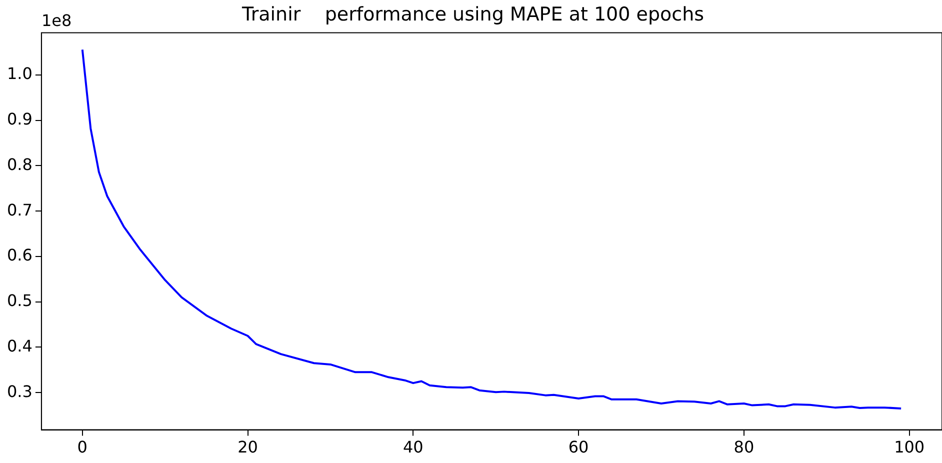 This screenshot has width=942, height=463. Describe the element at coordinates (909, 447) in the screenshot. I see `x-tick-label: 100` at that location.